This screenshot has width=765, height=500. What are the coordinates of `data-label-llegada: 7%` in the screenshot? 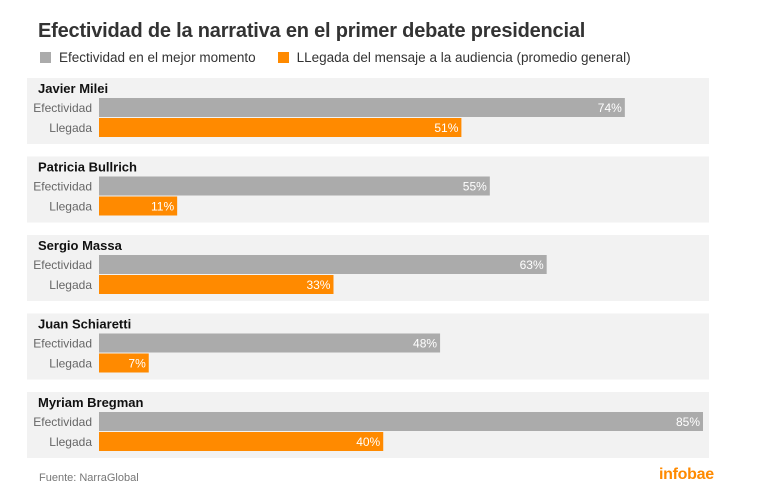 It's located at (137, 364).